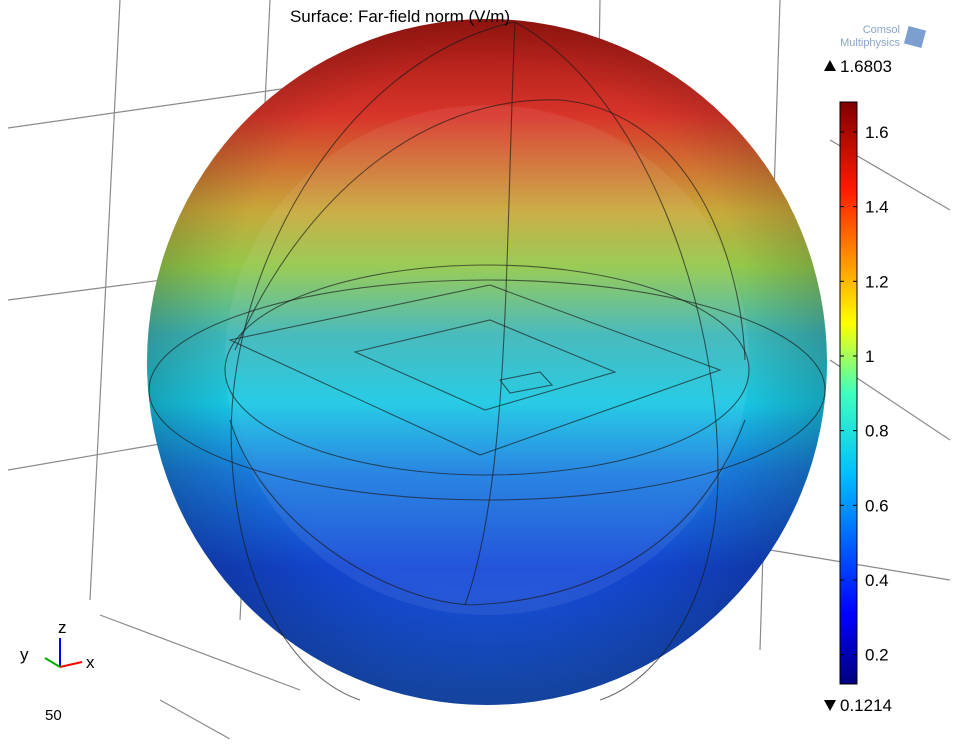  Describe the element at coordinates (24, 654) in the screenshot. I see `axis-label: y` at that location.